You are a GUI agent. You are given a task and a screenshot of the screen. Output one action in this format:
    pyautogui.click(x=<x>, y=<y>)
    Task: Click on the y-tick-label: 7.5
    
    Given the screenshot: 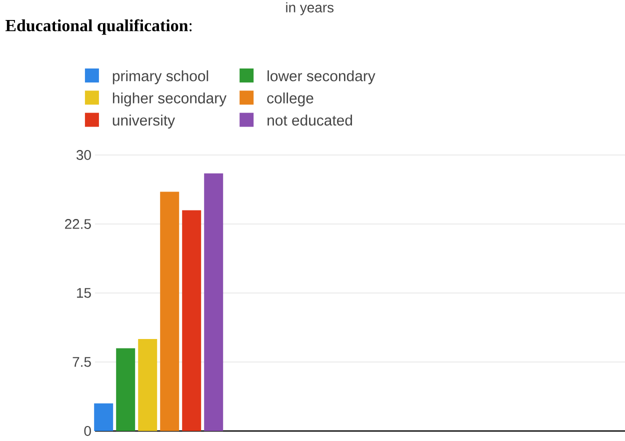 What is the action you would take?
    pyautogui.click(x=81, y=362)
    